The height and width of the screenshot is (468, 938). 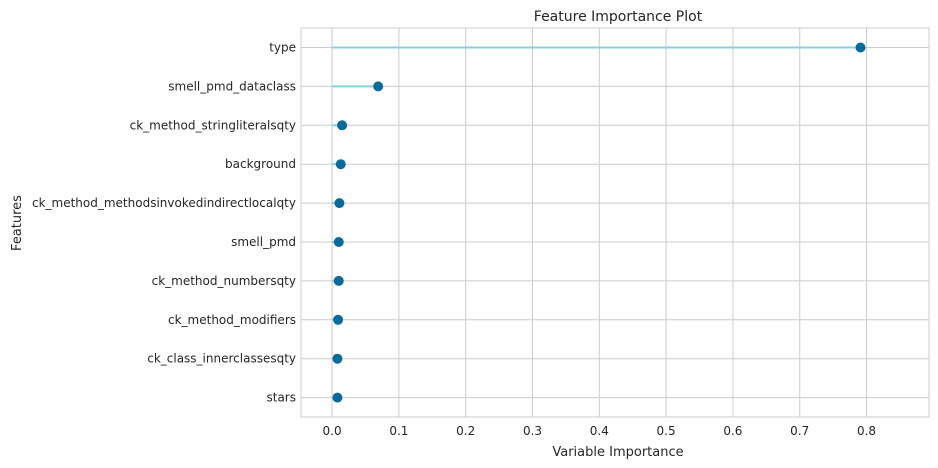 I want to click on x-tick-label: 0.0, so click(x=332, y=431).